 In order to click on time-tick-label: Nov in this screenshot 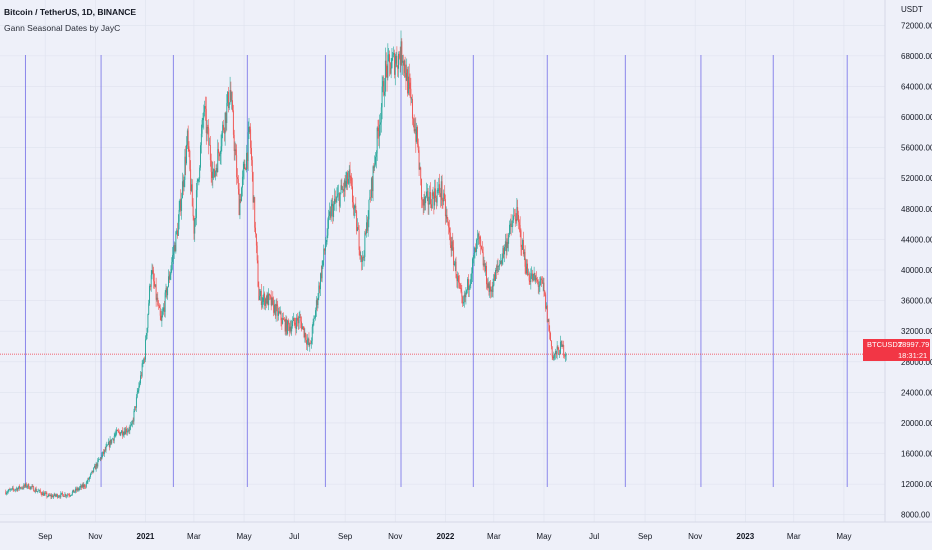, I will do `click(695, 536)`.